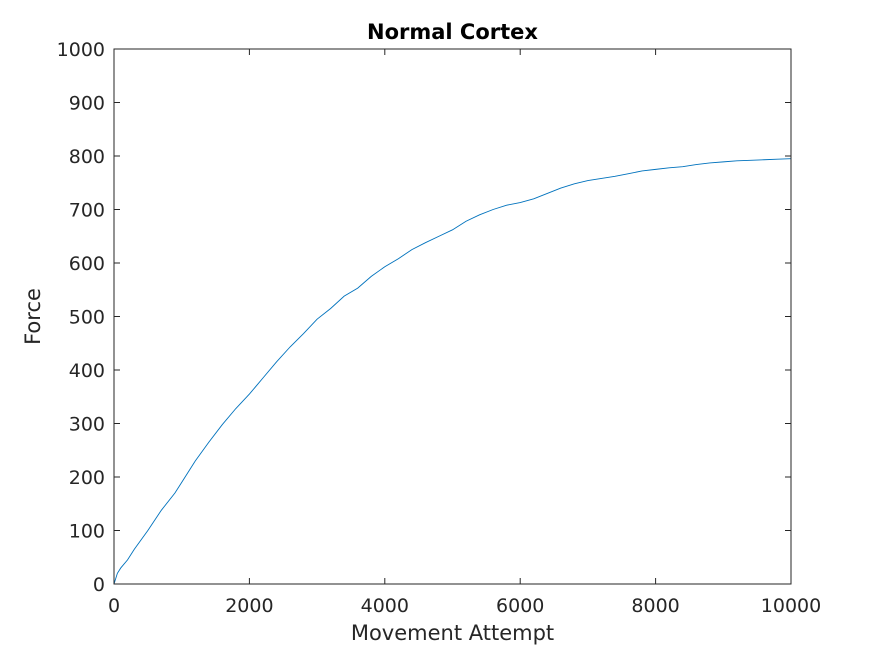  What do you see at coordinates (87, 264) in the screenshot?
I see `y-tick-label: 600` at bounding box center [87, 264].